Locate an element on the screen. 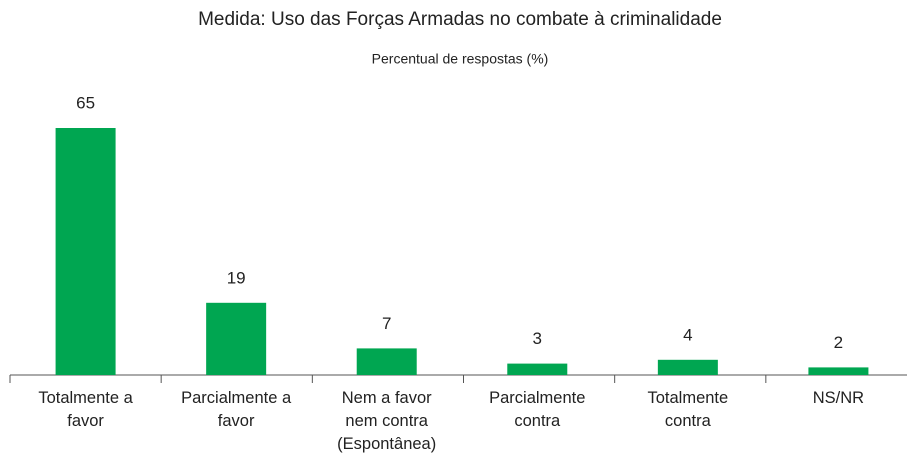 This screenshot has width=907, height=470. data-label: 3 is located at coordinates (537, 338).